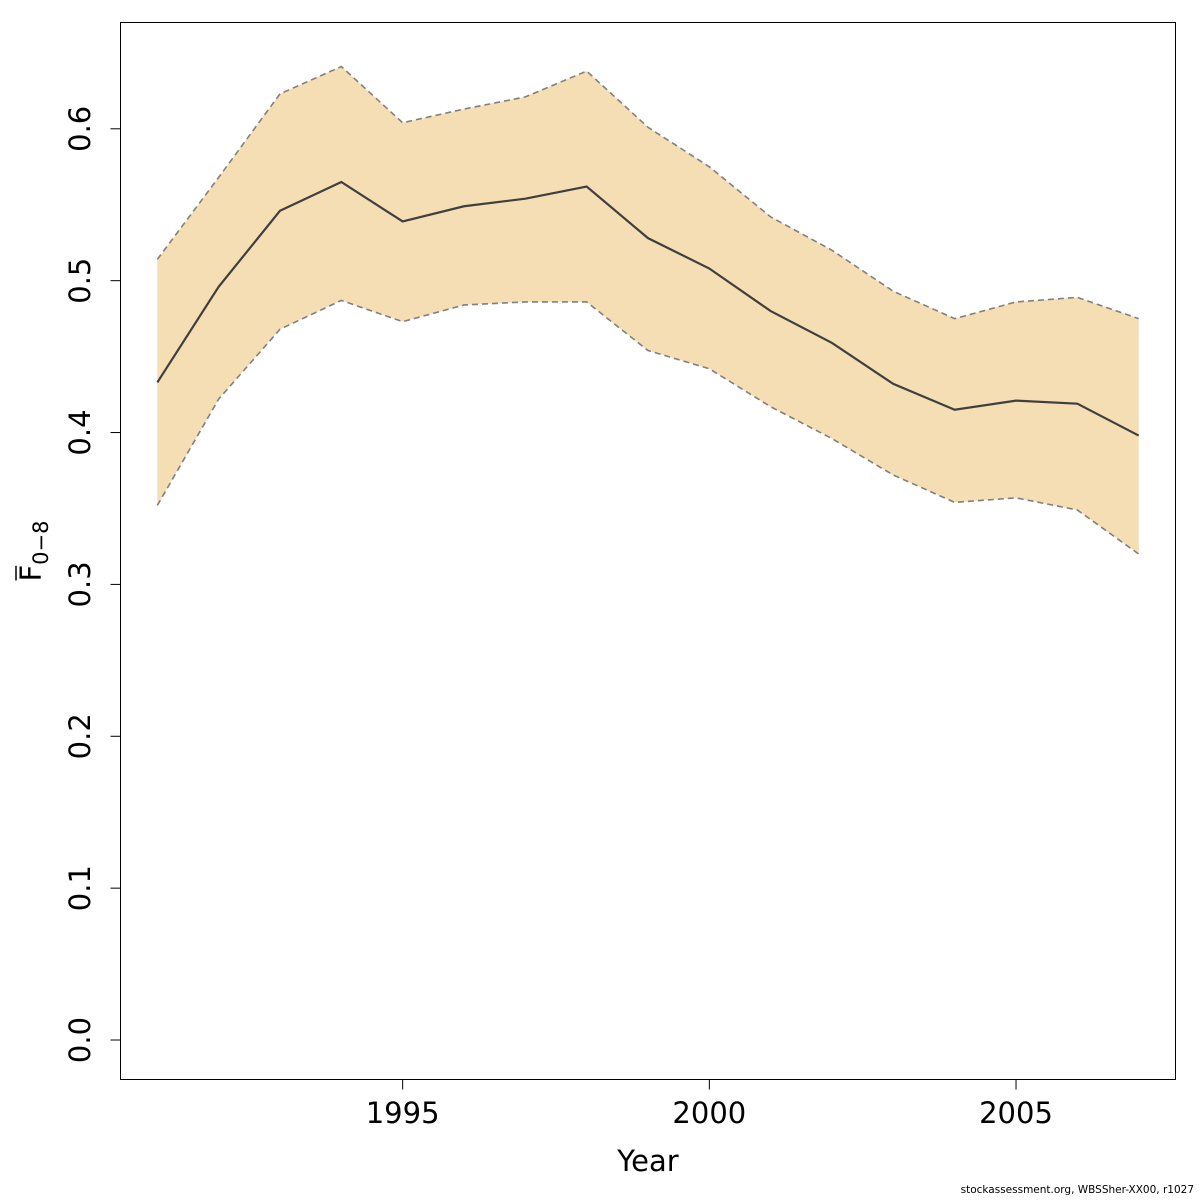 Image resolution: width=1200 pixels, height=1200 pixels. Describe the element at coordinates (80, 736) in the screenshot. I see `y-tick-label: 0.2` at that location.